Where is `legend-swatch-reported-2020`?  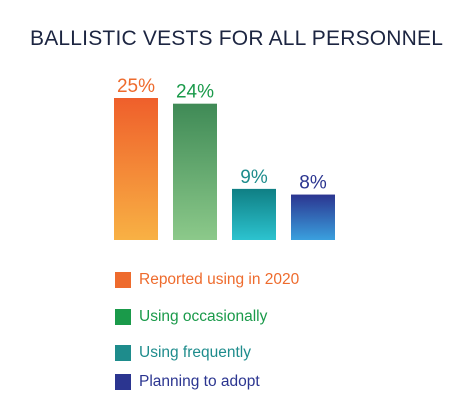 legend-swatch-reported-2020 is located at coordinates (123, 280).